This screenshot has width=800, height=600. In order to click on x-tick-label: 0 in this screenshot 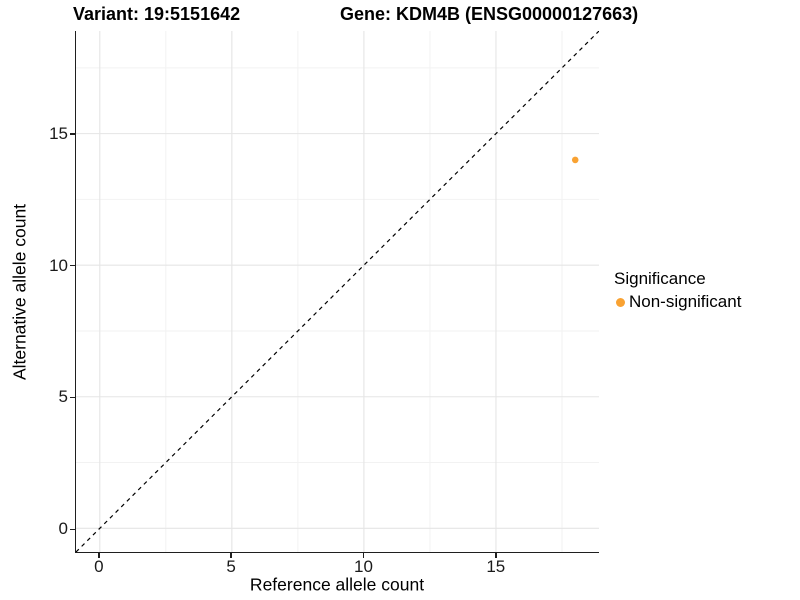, I will do `click(99, 566)`.